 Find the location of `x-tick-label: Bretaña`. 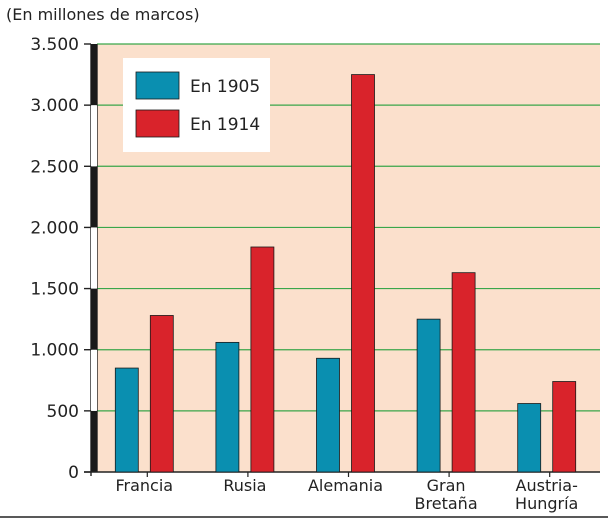

x-tick-label: Bretaña is located at coordinates (446, 503).